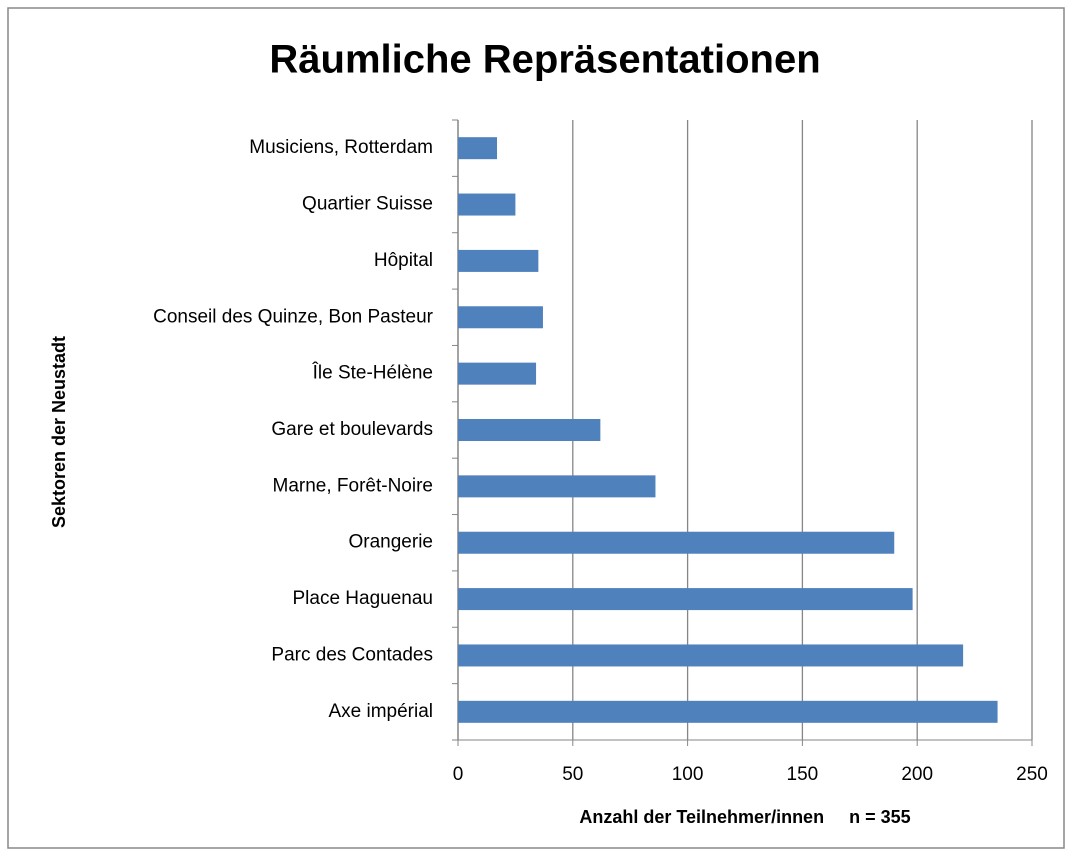 This screenshot has width=1072, height=861. What do you see at coordinates (352, 654) in the screenshot?
I see `y-tick-label: Parc des Contades` at bounding box center [352, 654].